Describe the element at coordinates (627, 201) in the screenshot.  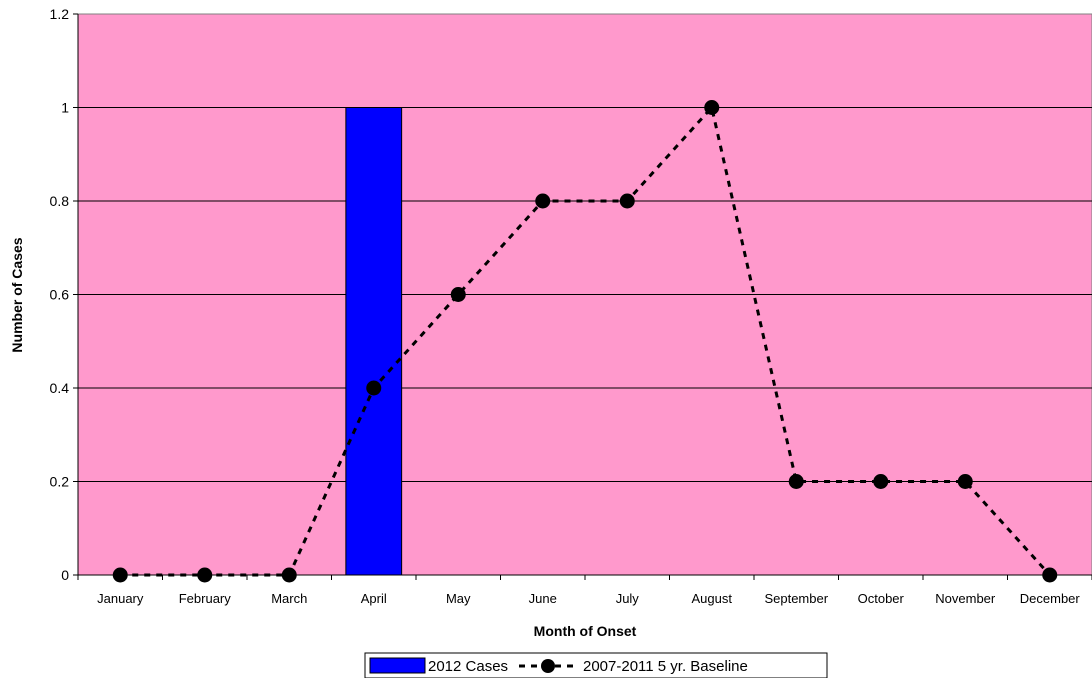
I see `baseline-point-july` at that location.